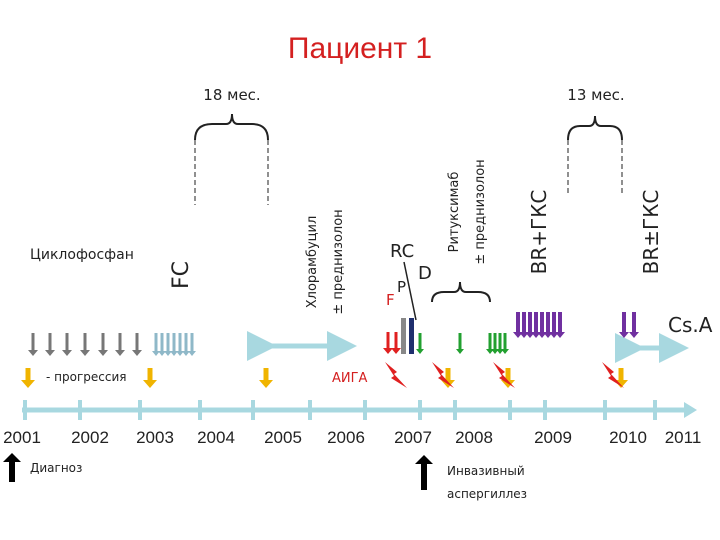  I want to click on period-label: 18 мес., so click(231, 95).